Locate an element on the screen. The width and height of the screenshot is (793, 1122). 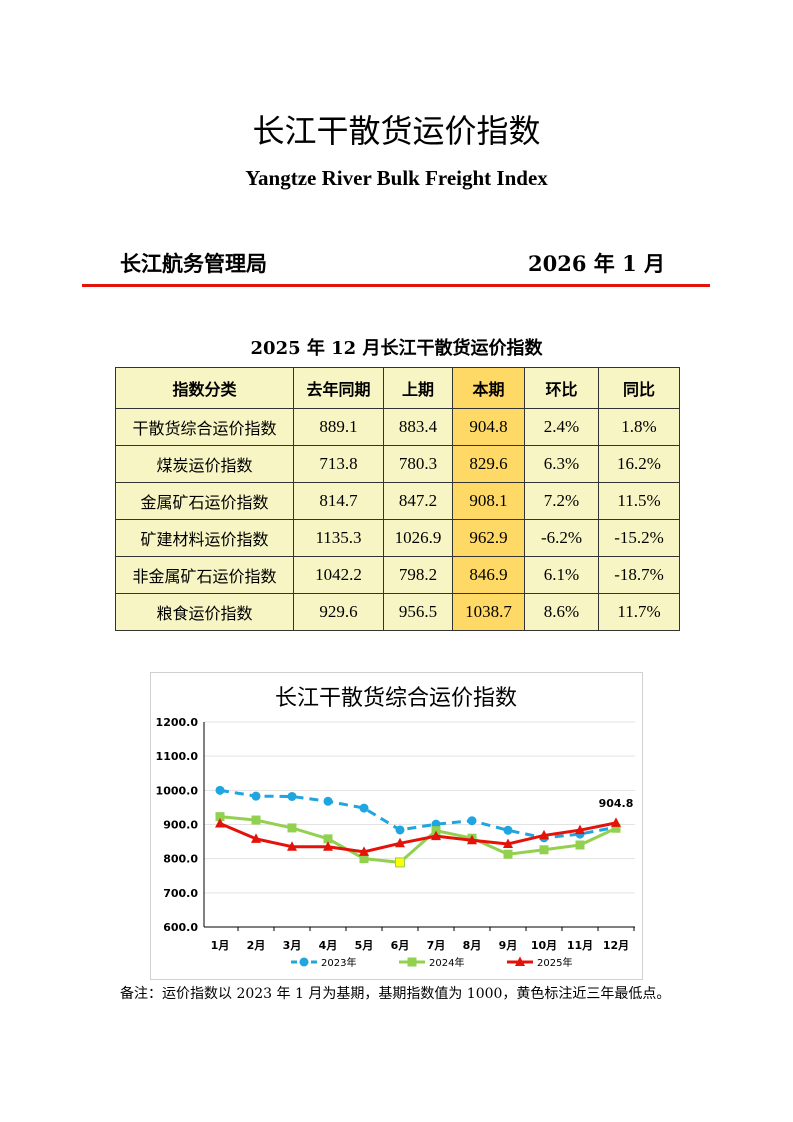
table-cell: 846.9 is located at coordinates (488, 575).